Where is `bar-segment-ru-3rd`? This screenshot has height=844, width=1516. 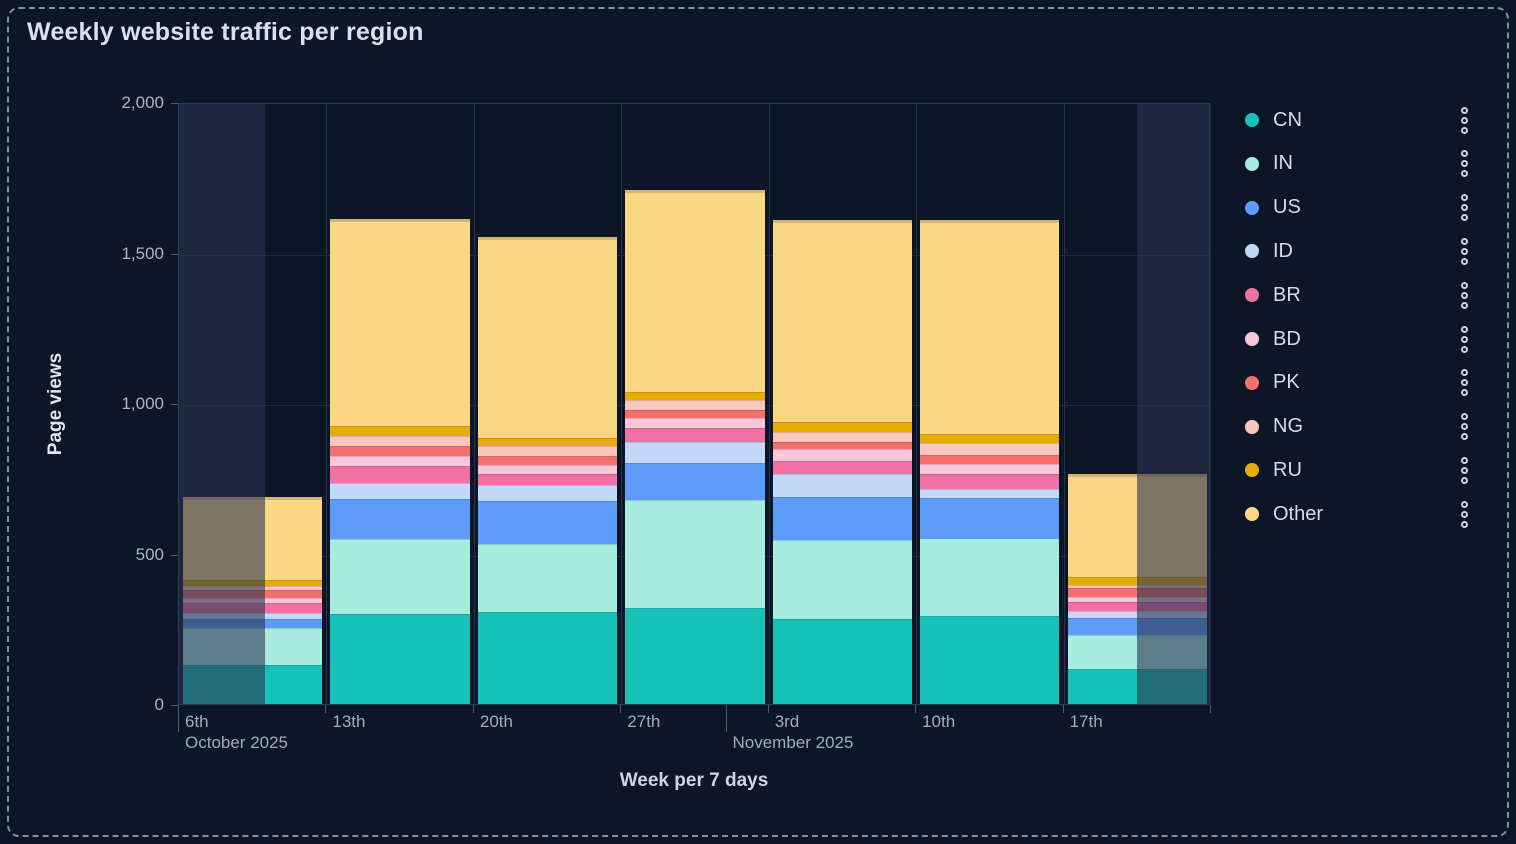 bar-segment-ru-3rd is located at coordinates (842, 427).